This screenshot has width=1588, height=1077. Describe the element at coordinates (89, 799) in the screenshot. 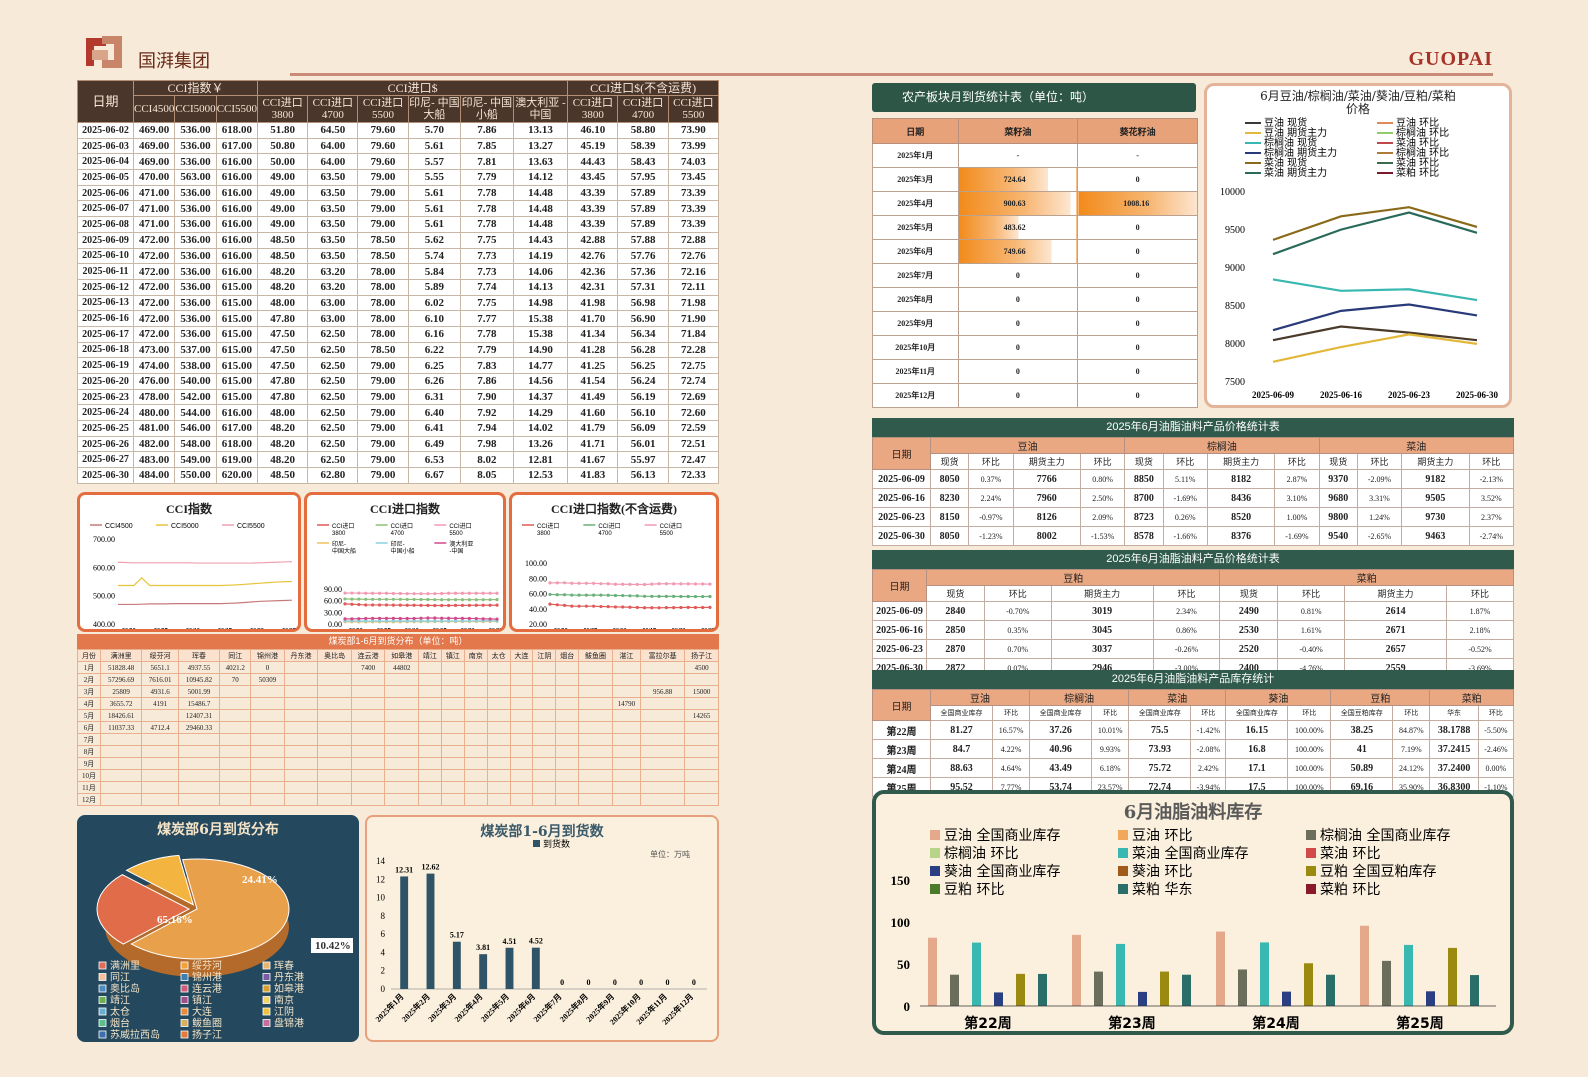

I see `month-cell: 12月` at that location.